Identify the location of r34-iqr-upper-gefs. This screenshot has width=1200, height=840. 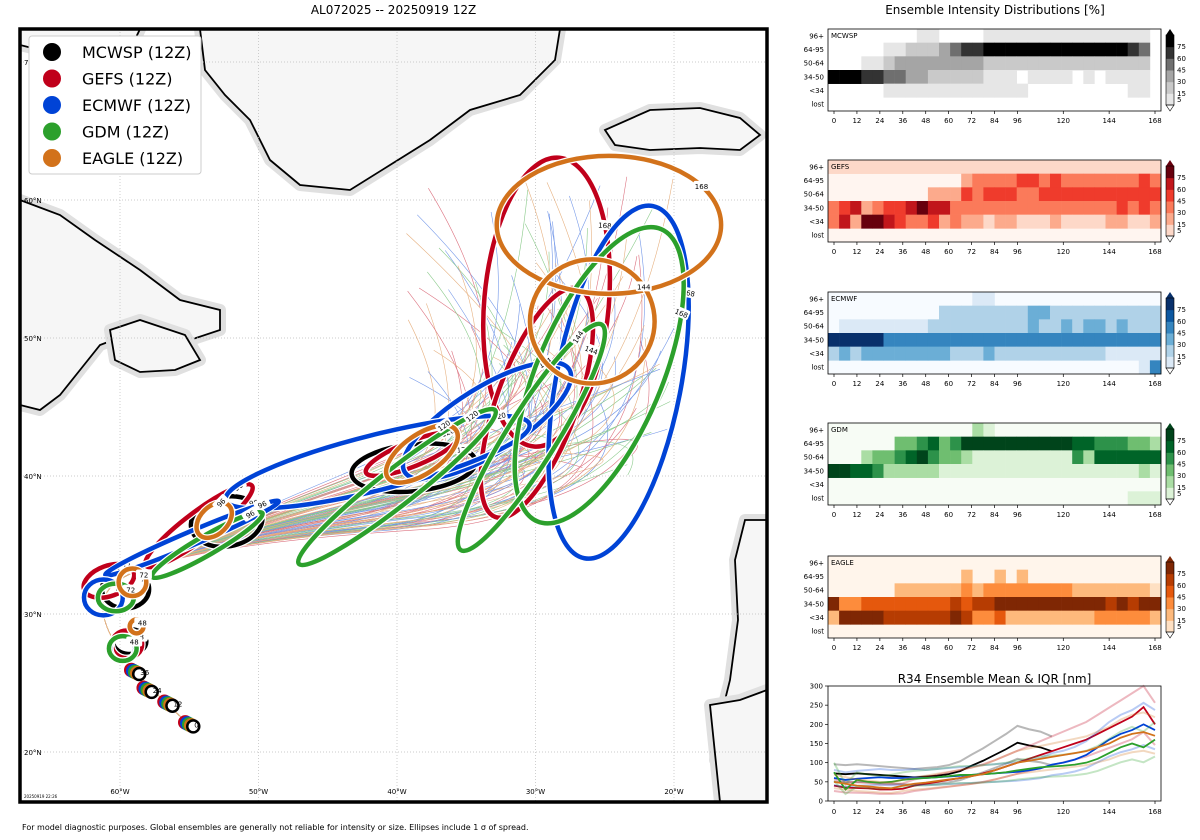
(994, 735).